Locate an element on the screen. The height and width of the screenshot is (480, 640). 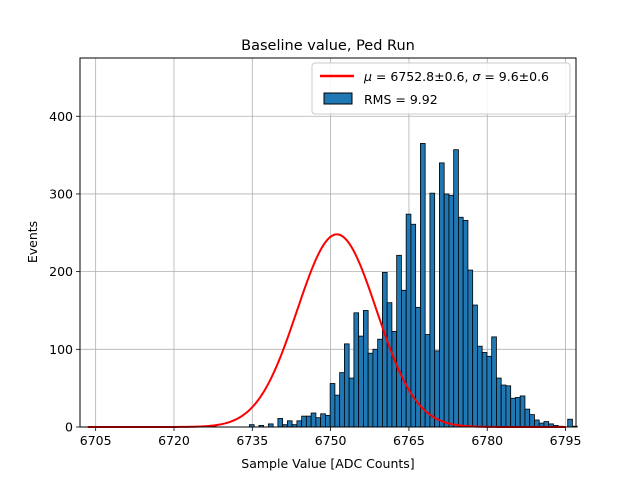
x-tick-label: 6765 is located at coordinates (409, 440).